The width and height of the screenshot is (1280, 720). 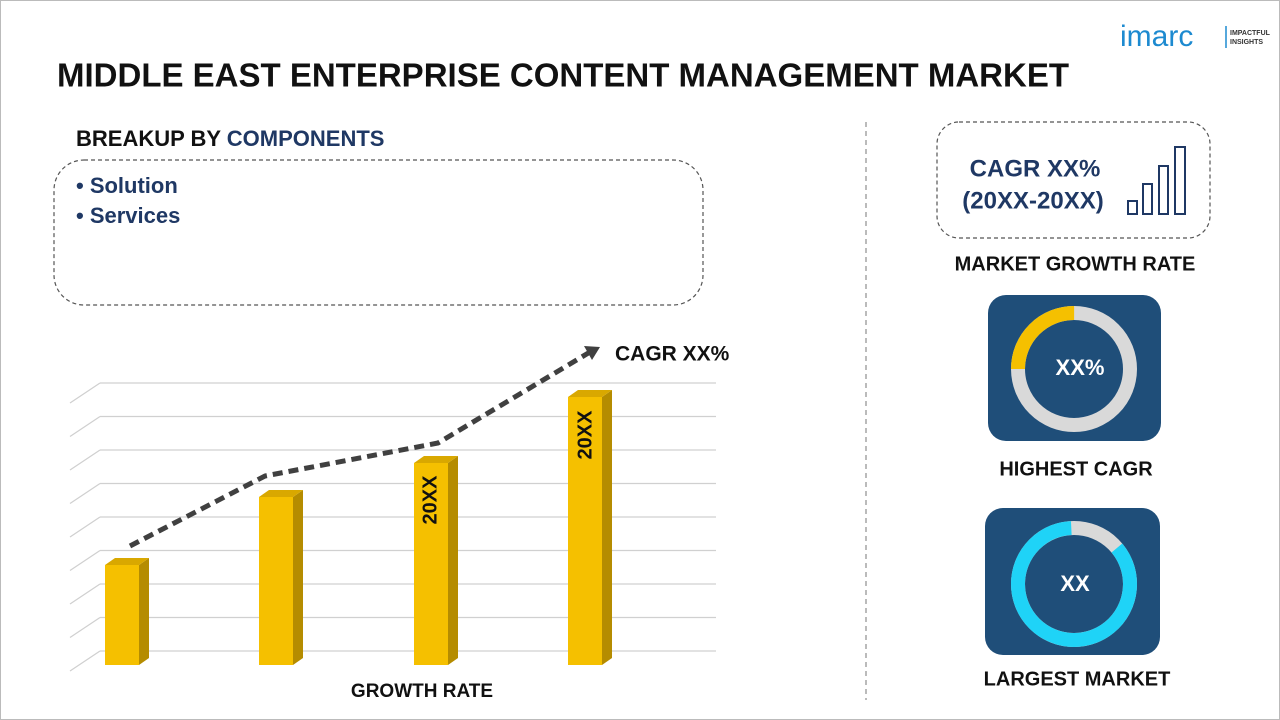 What do you see at coordinates (1156, 36) in the screenshot?
I see `logo-brand: imarc` at bounding box center [1156, 36].